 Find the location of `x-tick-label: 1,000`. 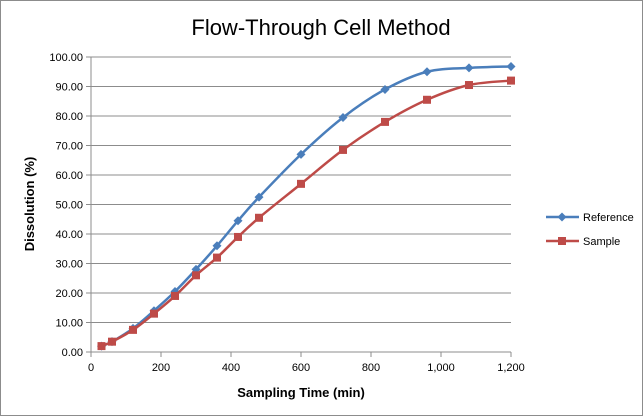

x-tick-label: 1,000 is located at coordinates (441, 368).